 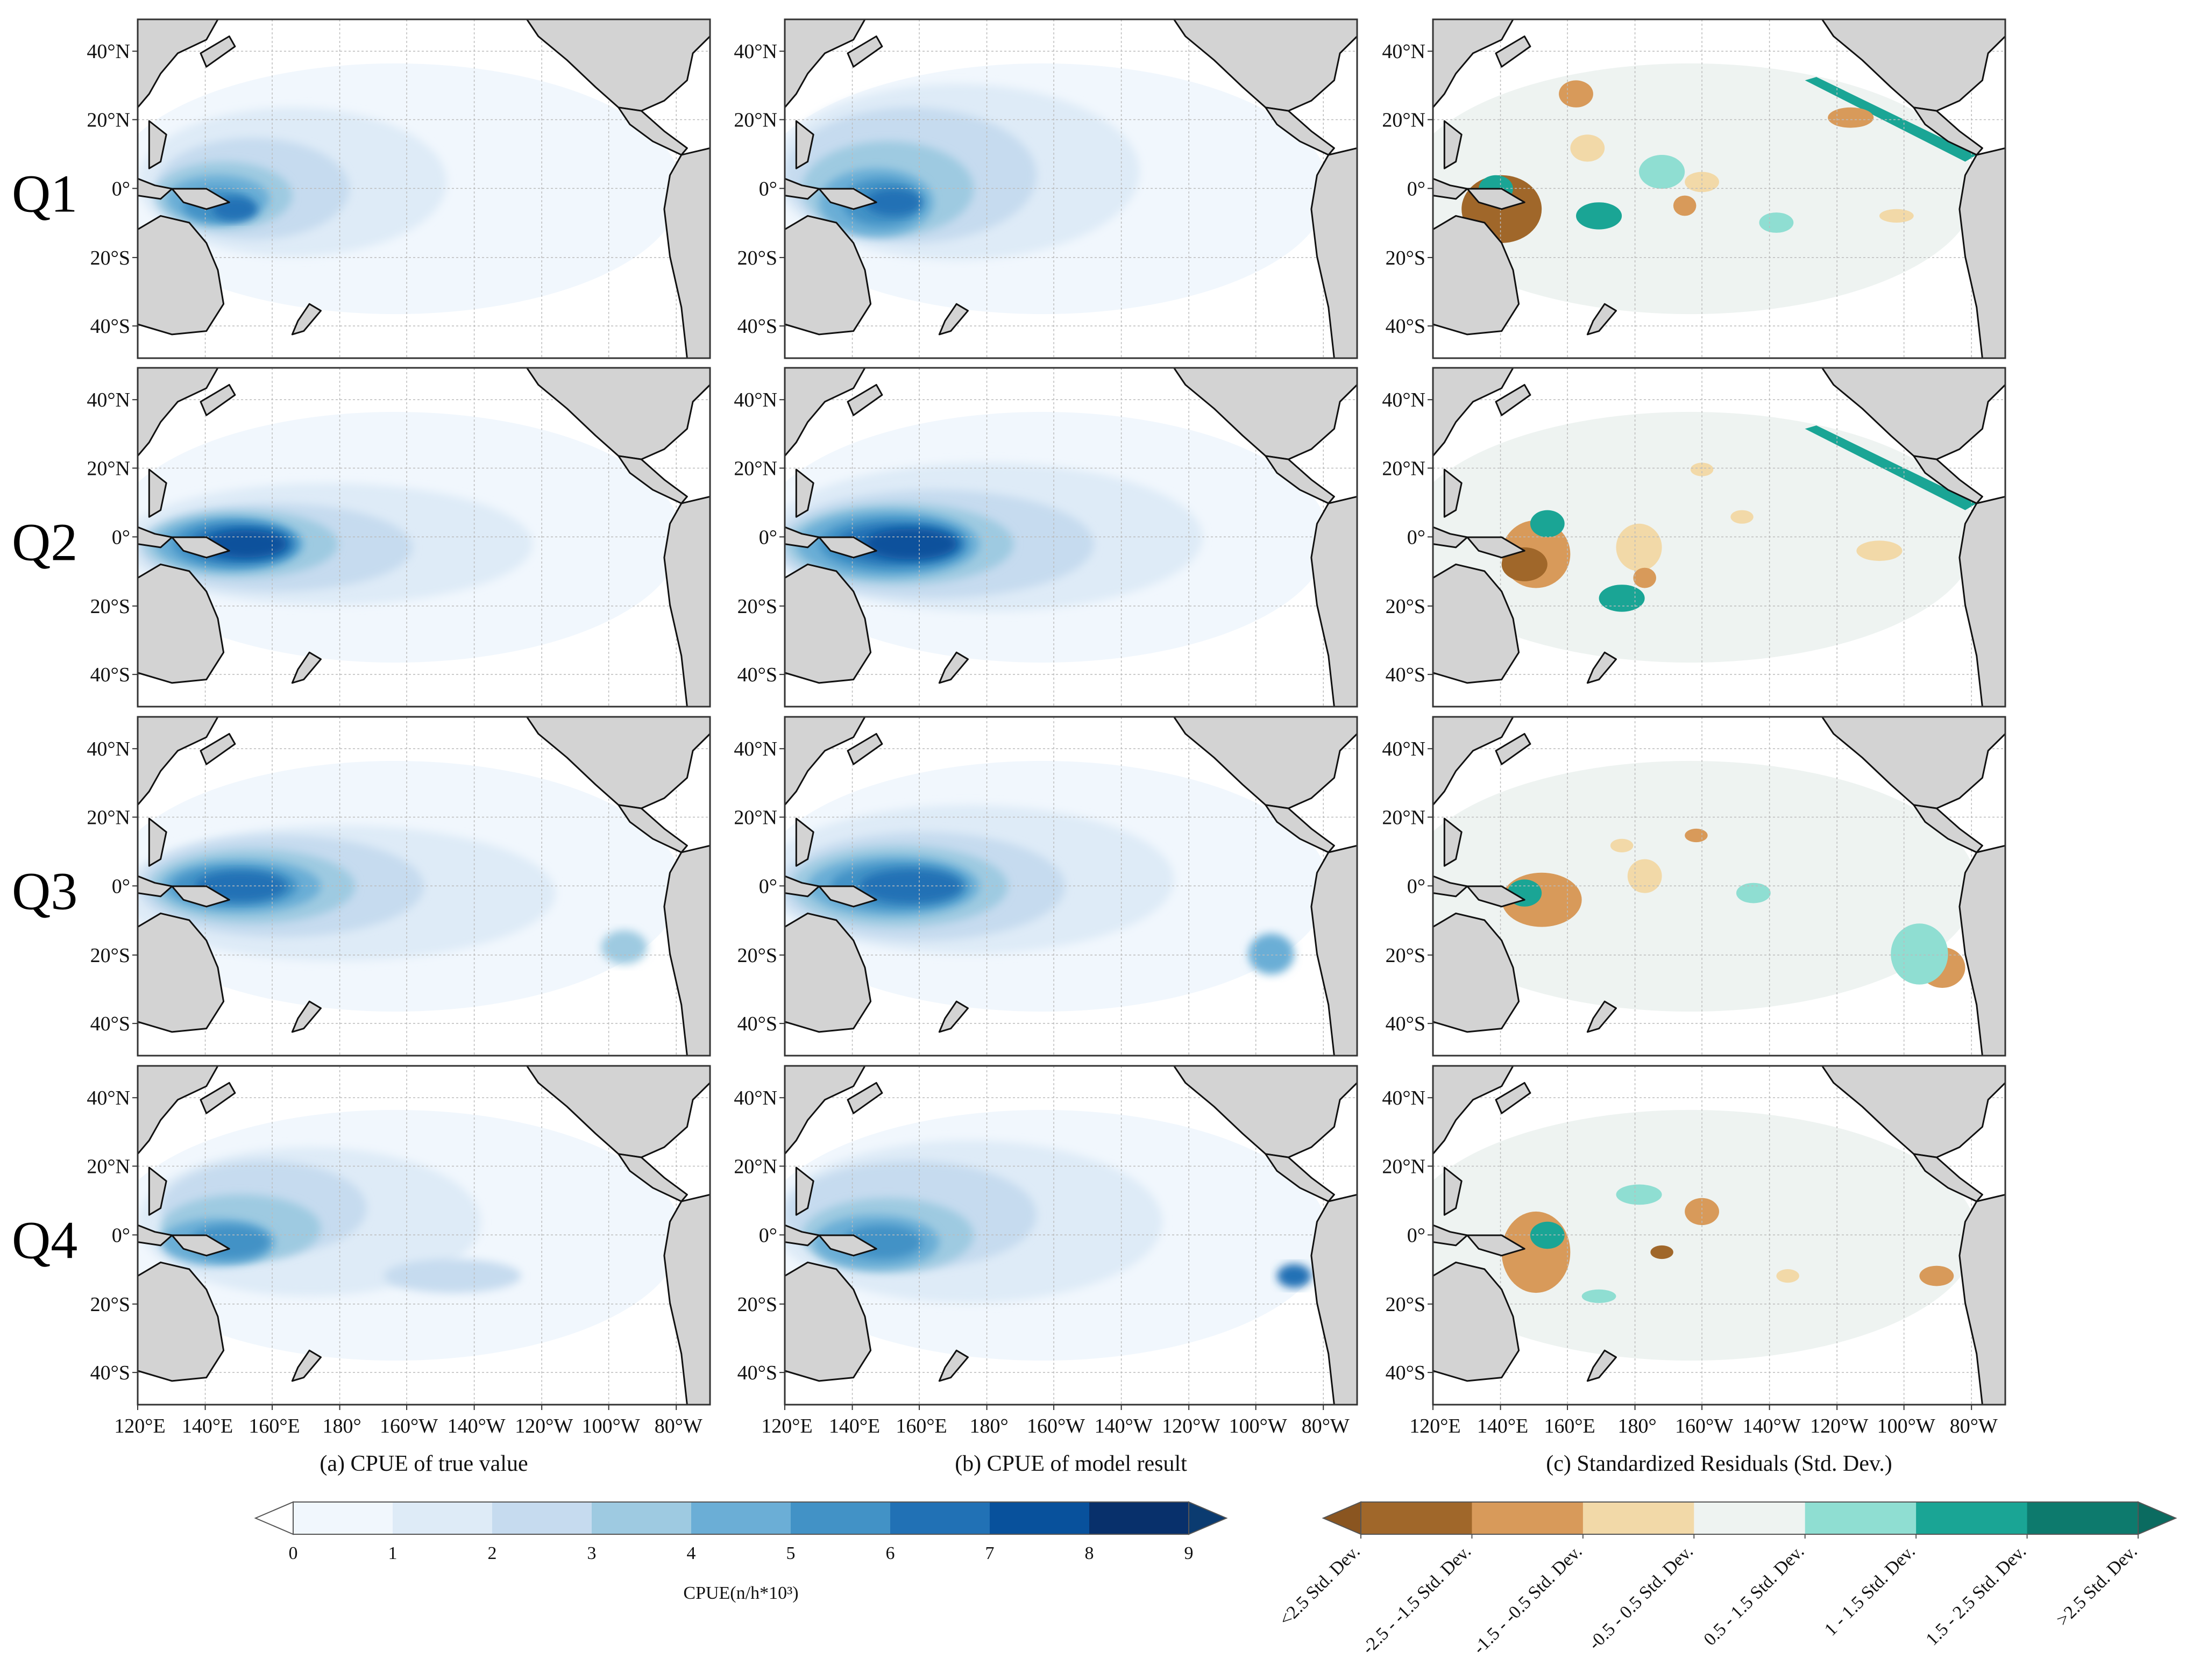 I want to click on map-panel-q3-a: 40°N 20°N 0° 20°S 40°S, so click(x=399, y=886).